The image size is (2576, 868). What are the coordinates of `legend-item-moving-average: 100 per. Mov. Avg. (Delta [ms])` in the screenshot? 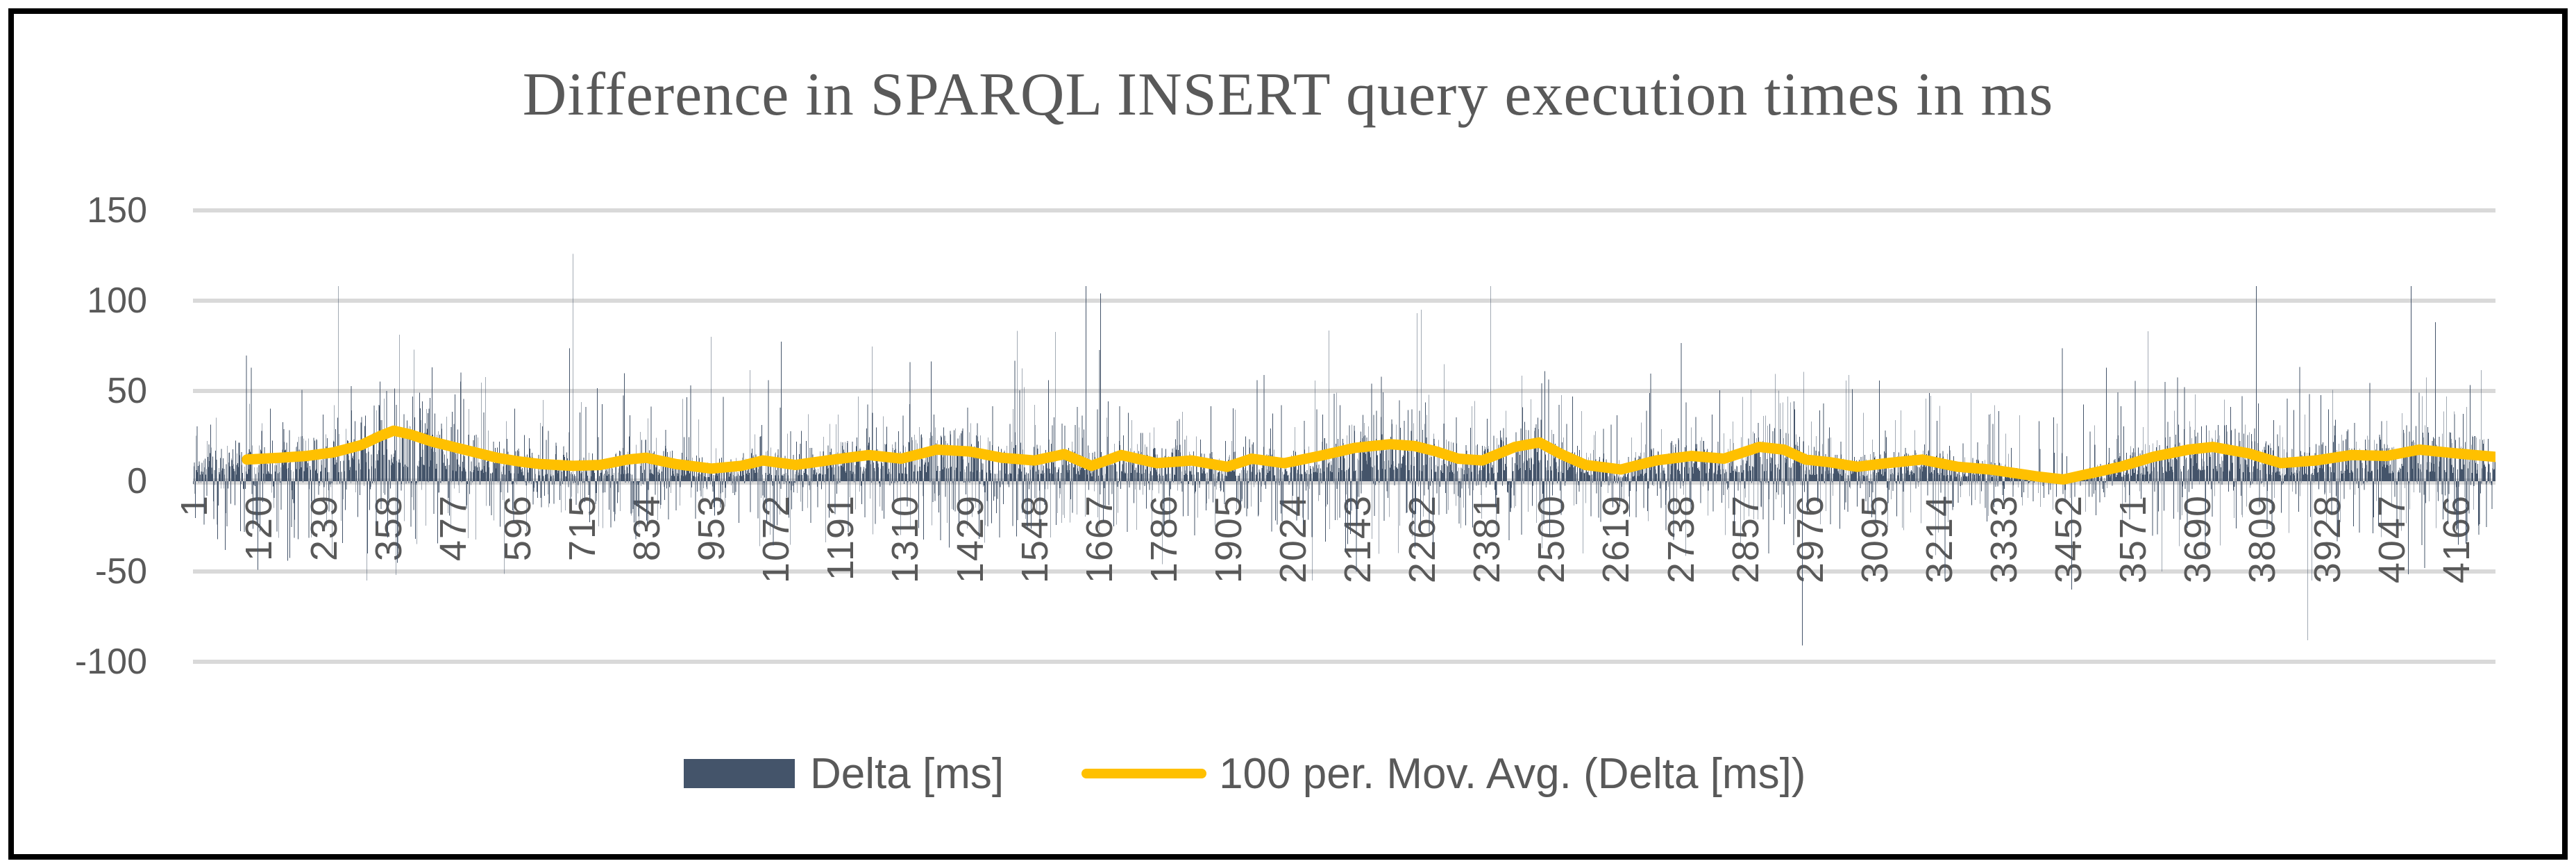 It's located at (1443, 774).